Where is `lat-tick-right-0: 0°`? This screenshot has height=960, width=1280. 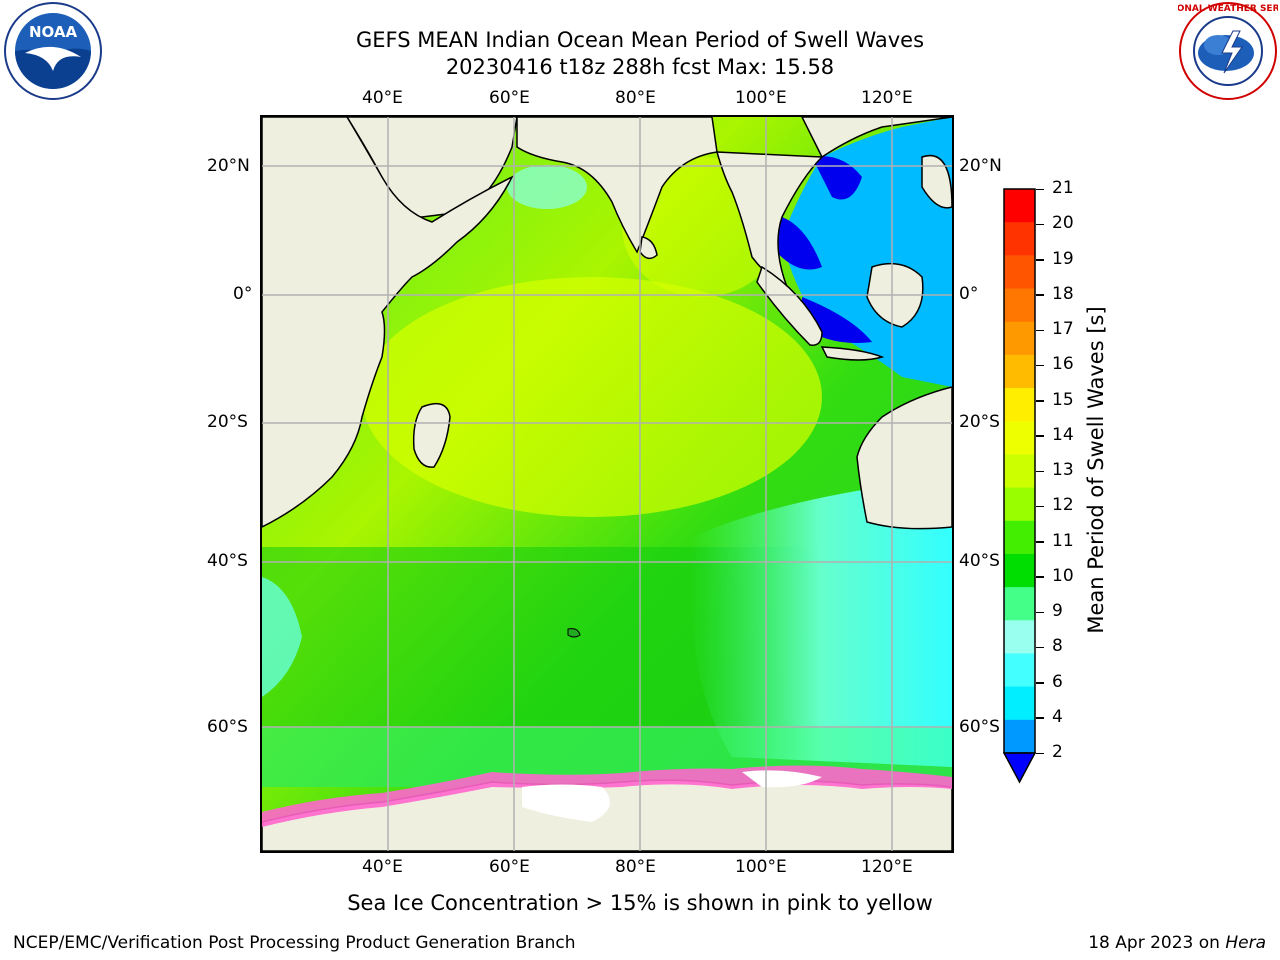
lat-tick-right-0: 0° is located at coordinates (969, 294).